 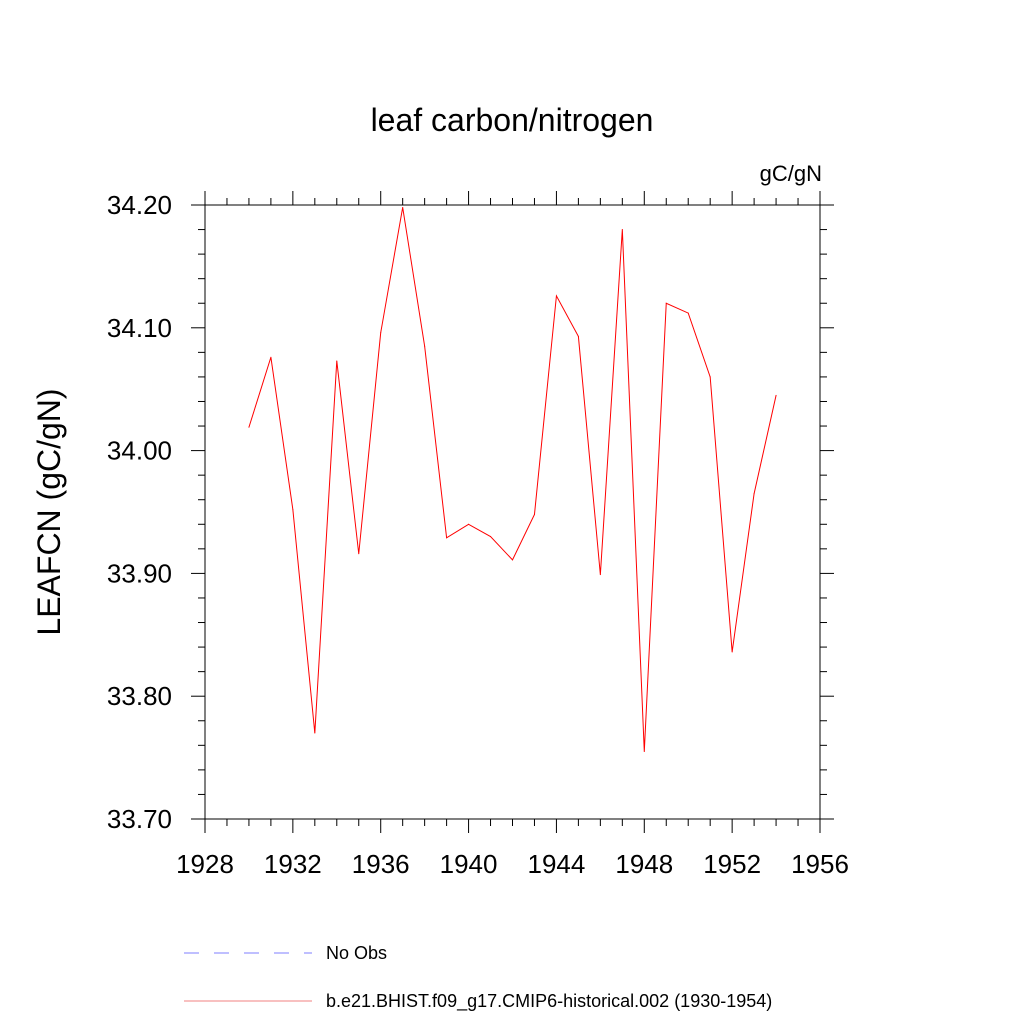 I want to click on x-tick-label: 1936, so click(x=381, y=864).